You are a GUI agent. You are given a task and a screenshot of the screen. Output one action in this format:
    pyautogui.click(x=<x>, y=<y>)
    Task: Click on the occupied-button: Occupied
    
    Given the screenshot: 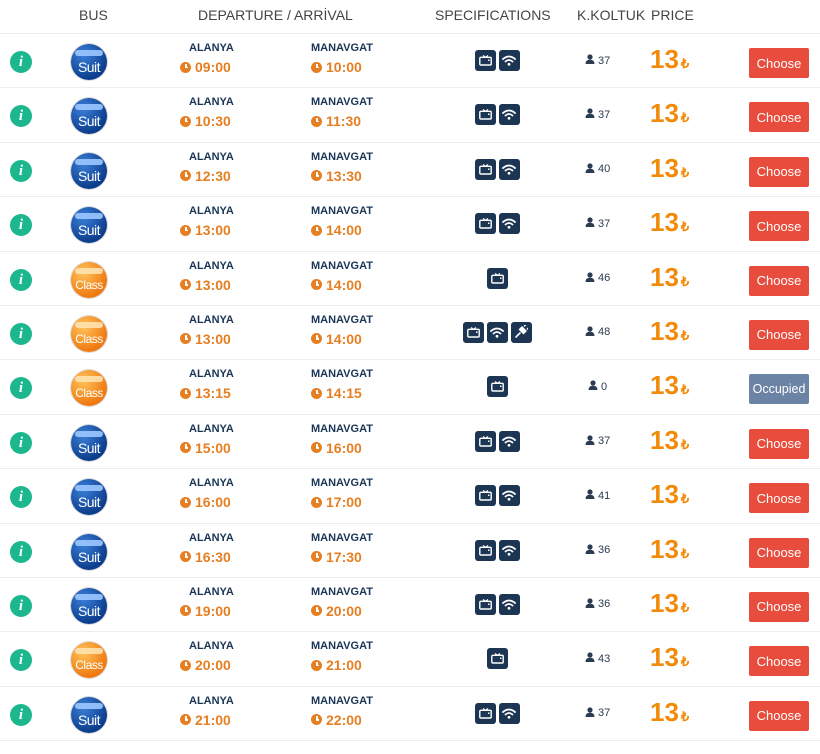 What is the action you would take?
    pyautogui.click(x=779, y=389)
    